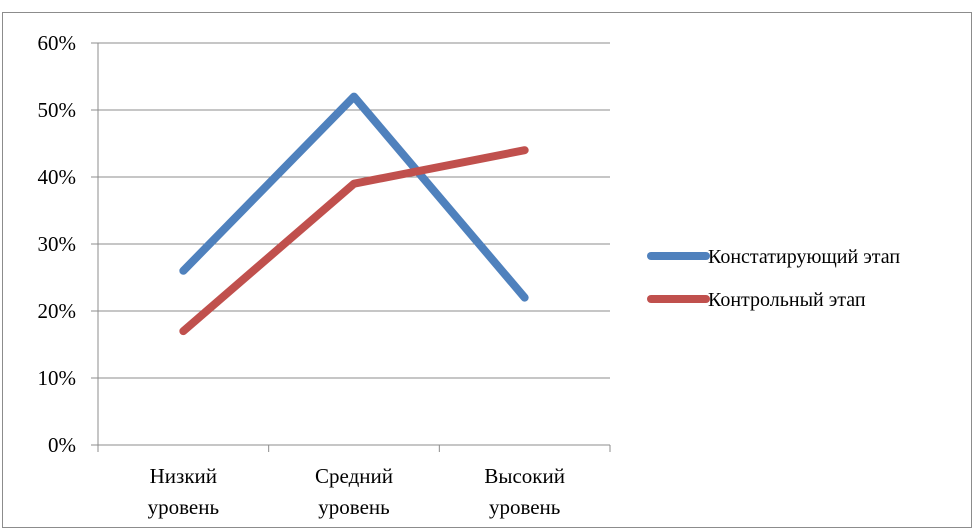 This screenshot has height=531, width=977. What do you see at coordinates (57, 43) in the screenshot?
I see `y-tick-label: 60%` at bounding box center [57, 43].